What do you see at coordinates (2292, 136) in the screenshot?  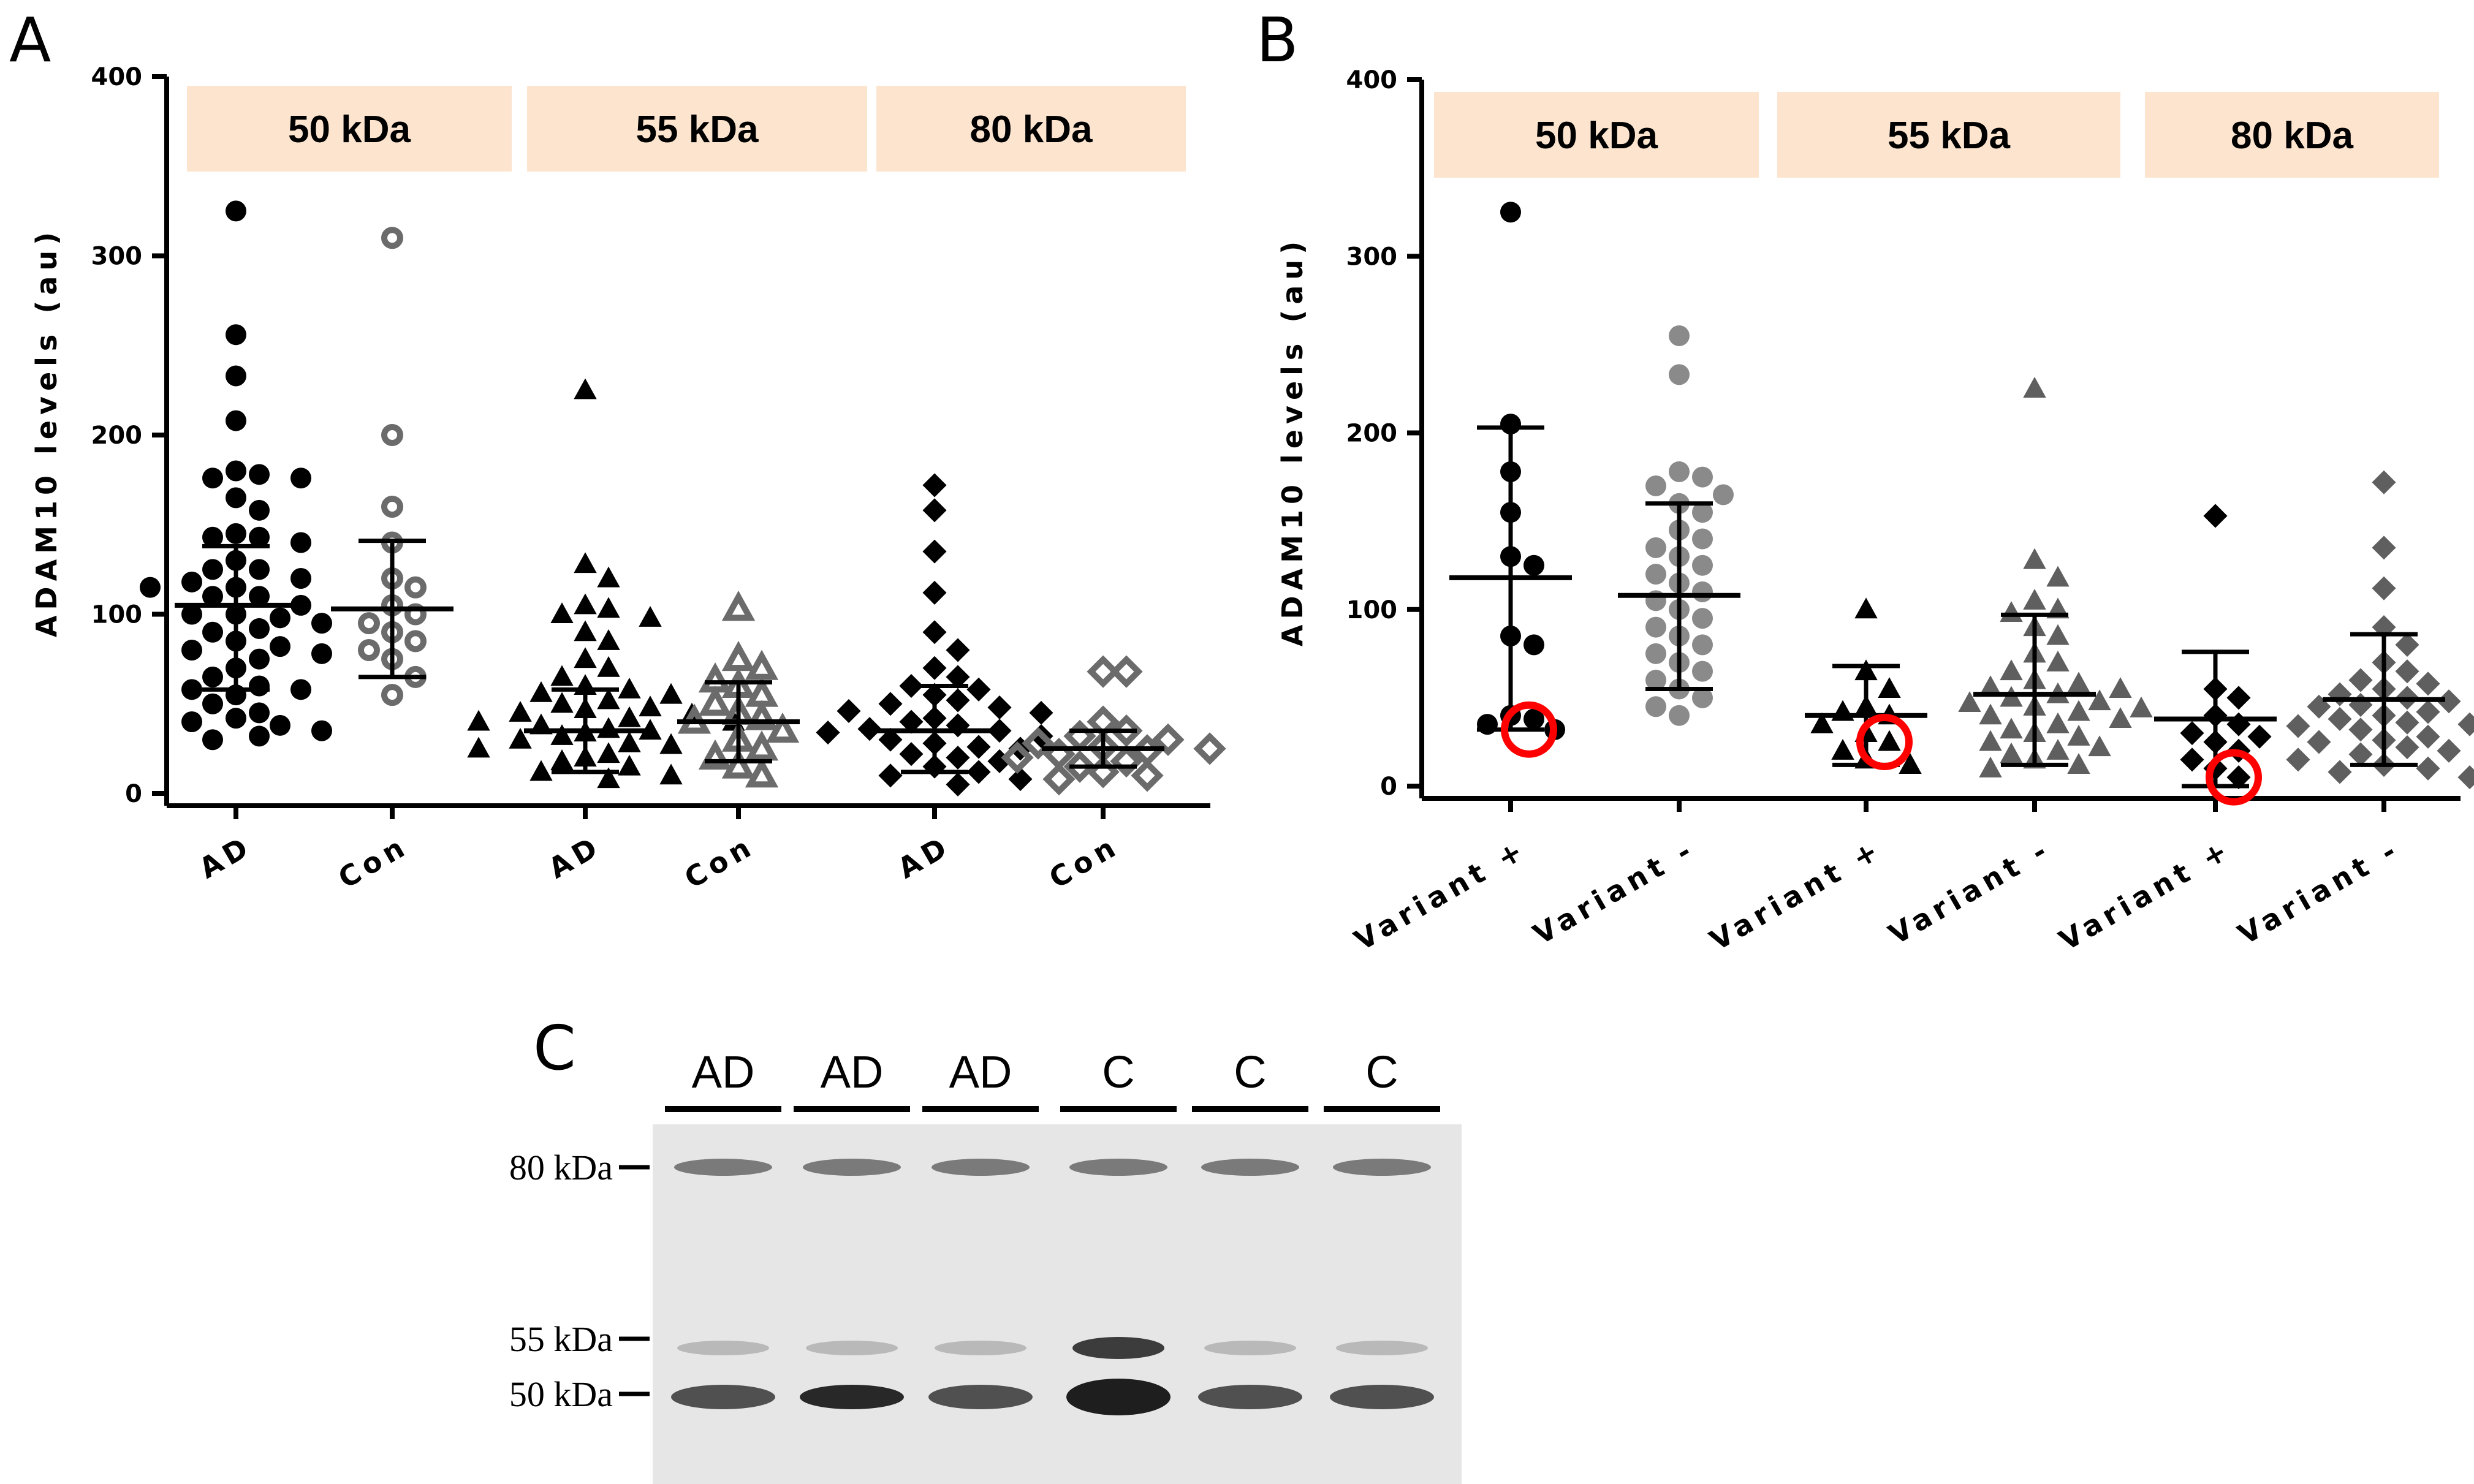 I see `kda-band-label: 80 kDa` at bounding box center [2292, 136].